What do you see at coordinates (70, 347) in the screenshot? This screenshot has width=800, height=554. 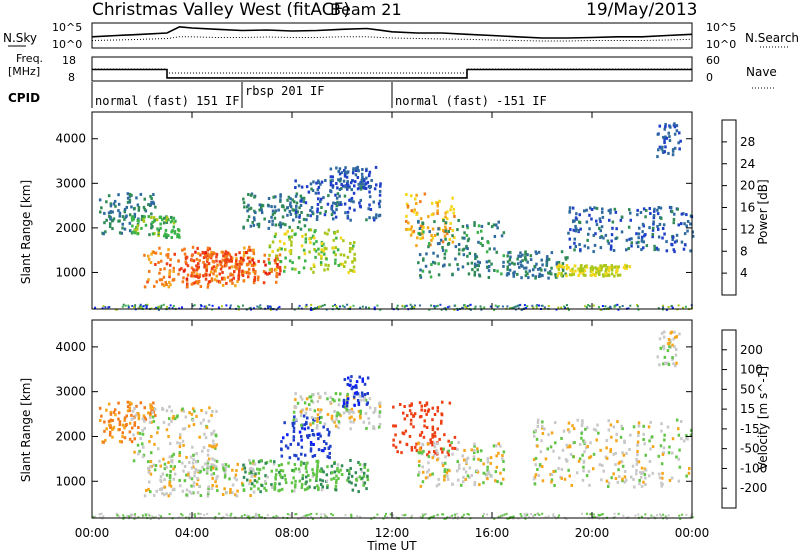 I see `y-tick-label: 4000` at bounding box center [70, 347].